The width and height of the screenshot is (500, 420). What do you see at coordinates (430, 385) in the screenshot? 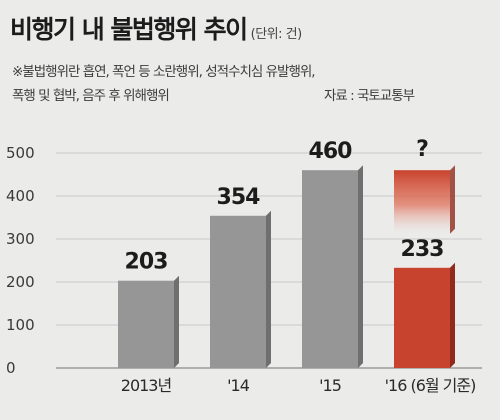
I see `x-tick-label: '16 (6월 기준)` at bounding box center [430, 385].